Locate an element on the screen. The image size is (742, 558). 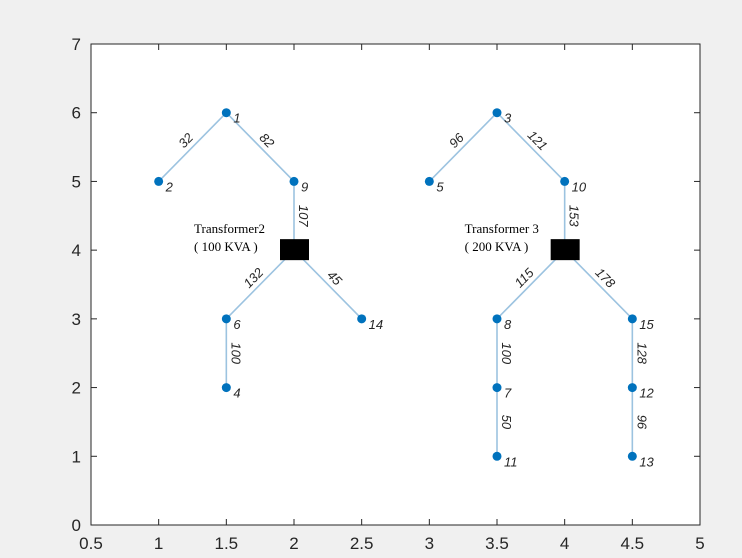
node-label: 7 is located at coordinates (508, 393).